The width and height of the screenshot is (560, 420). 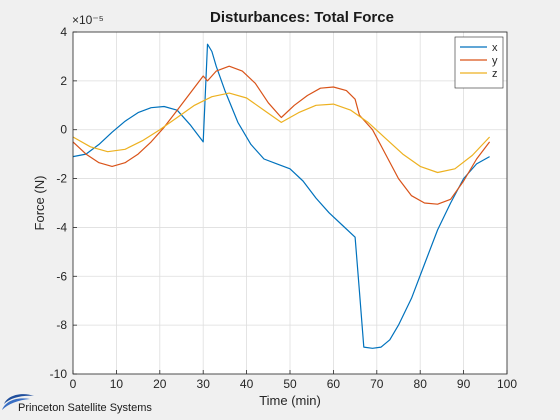 I want to click on y-tick-label: 0, so click(x=63, y=130).